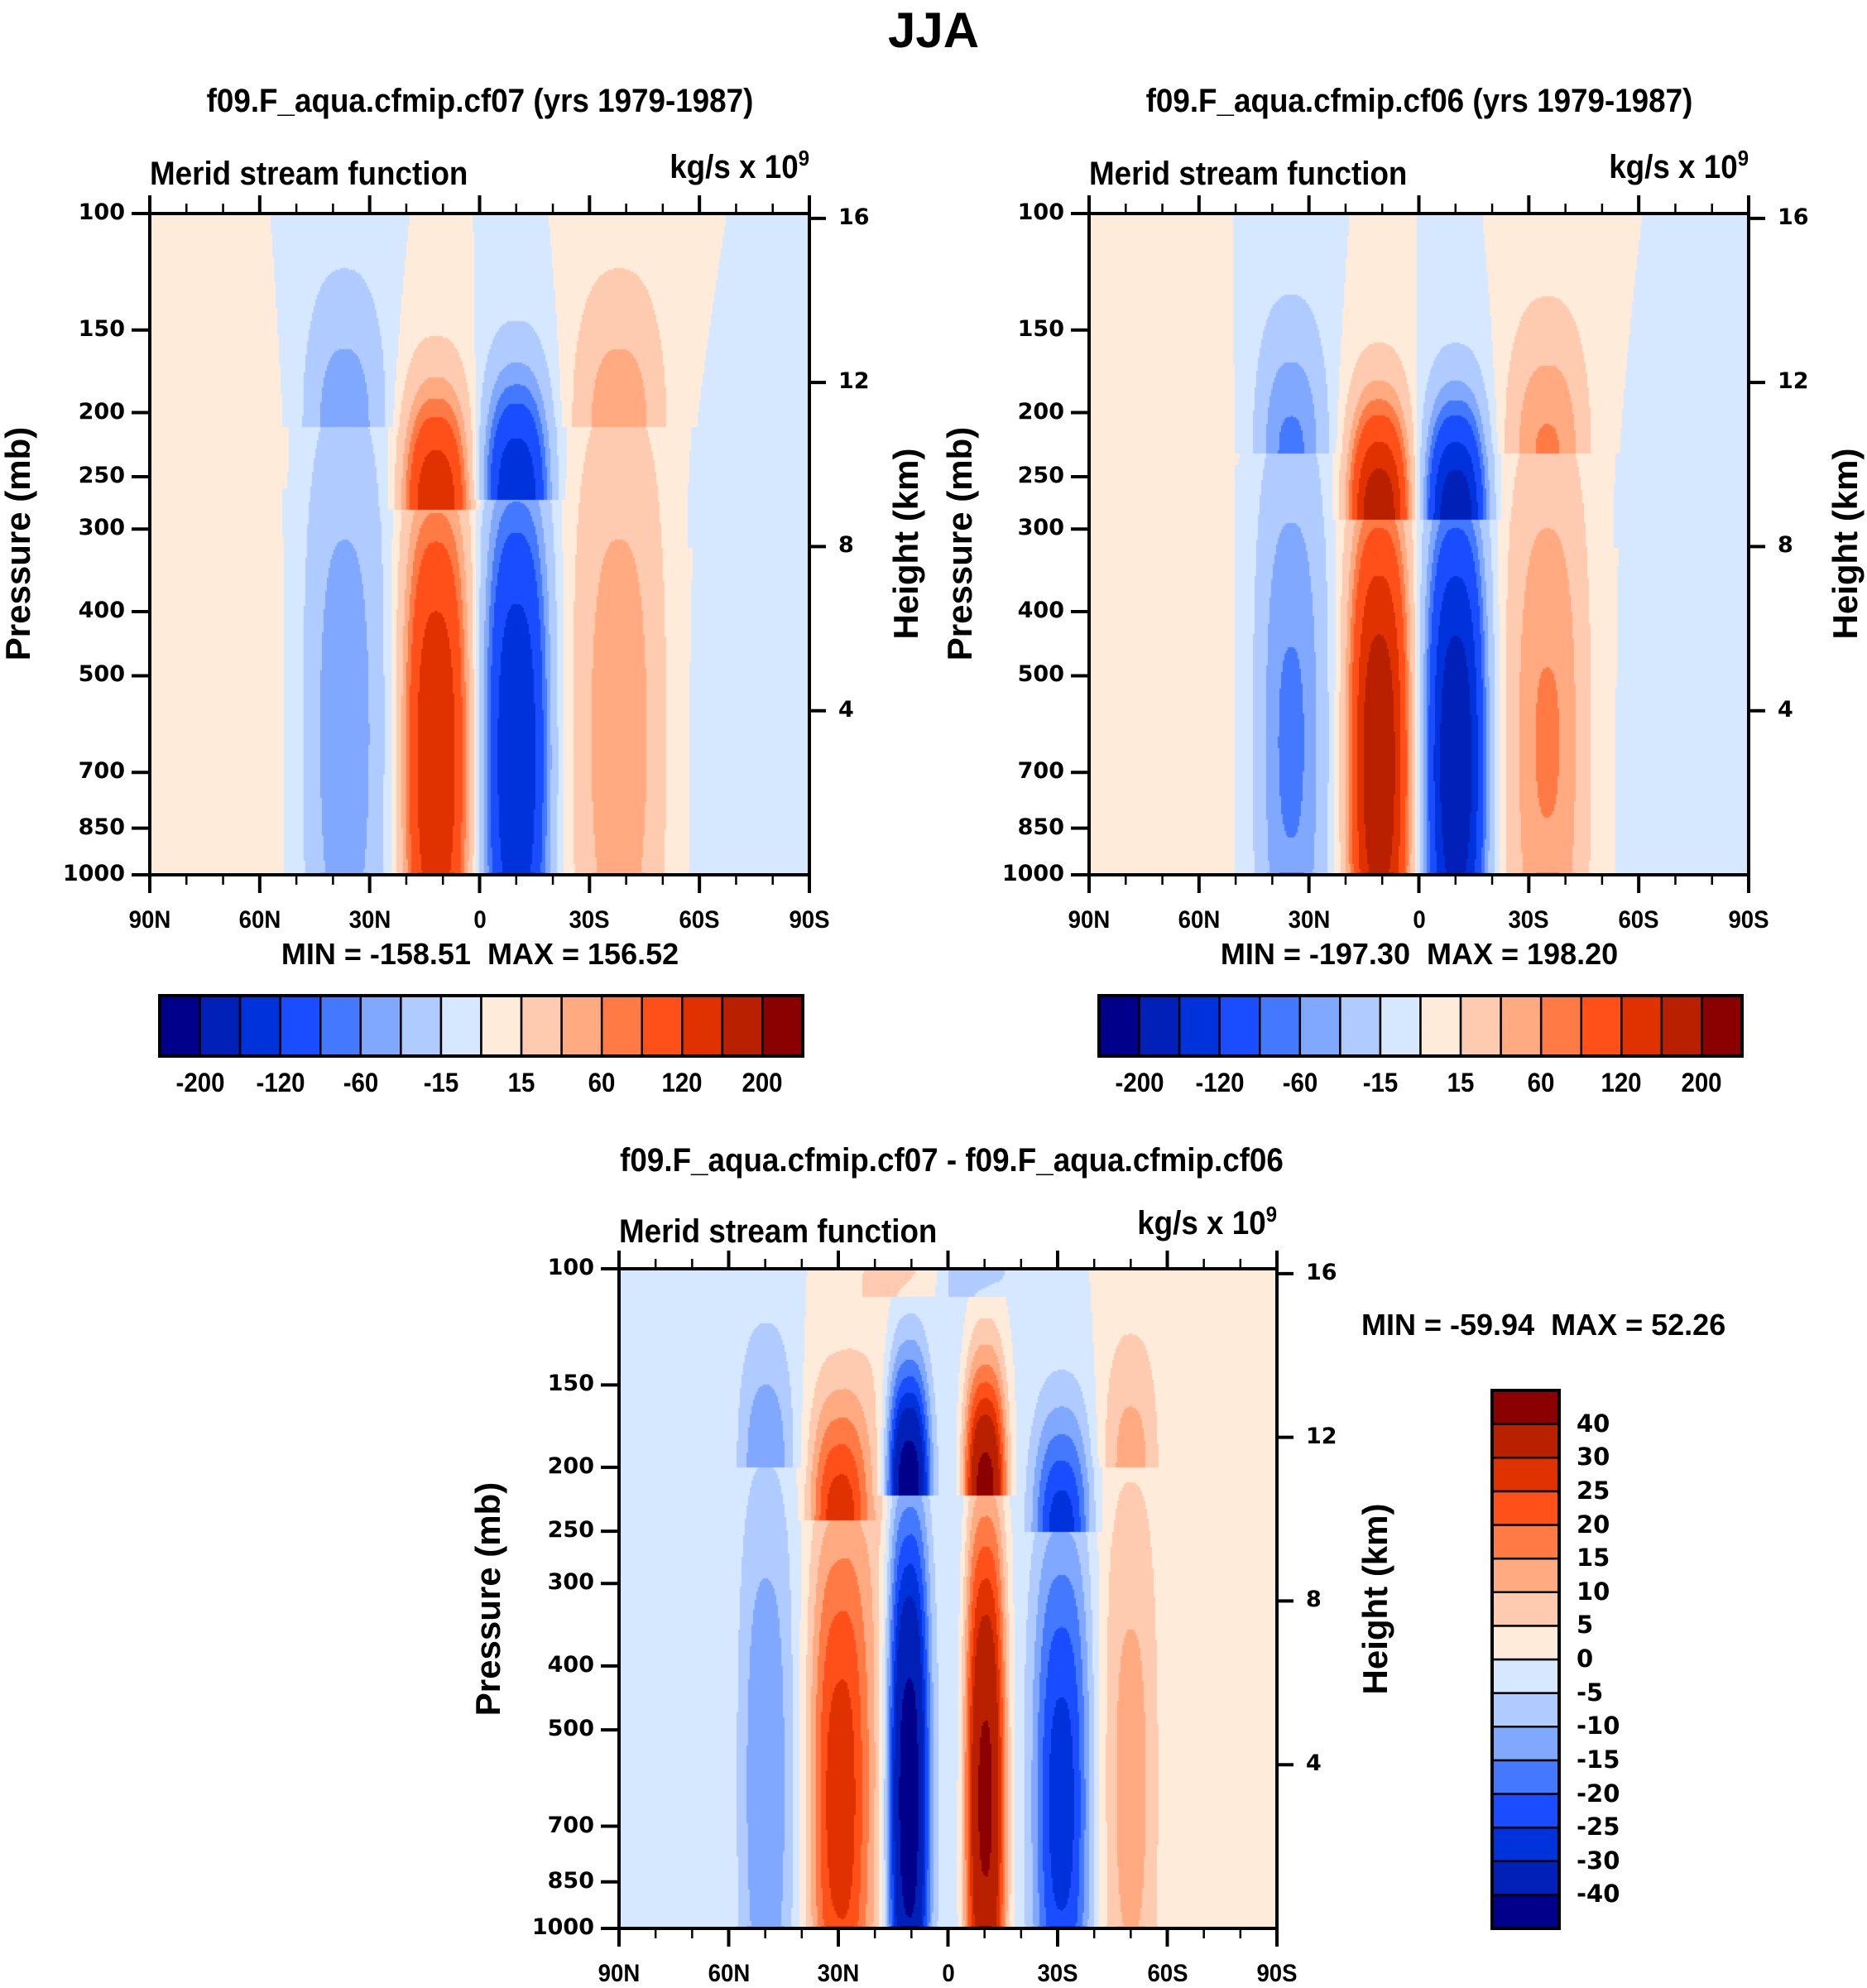 The height and width of the screenshot is (1988, 1867). I want to click on y-tick-label: 200, so click(102, 411).